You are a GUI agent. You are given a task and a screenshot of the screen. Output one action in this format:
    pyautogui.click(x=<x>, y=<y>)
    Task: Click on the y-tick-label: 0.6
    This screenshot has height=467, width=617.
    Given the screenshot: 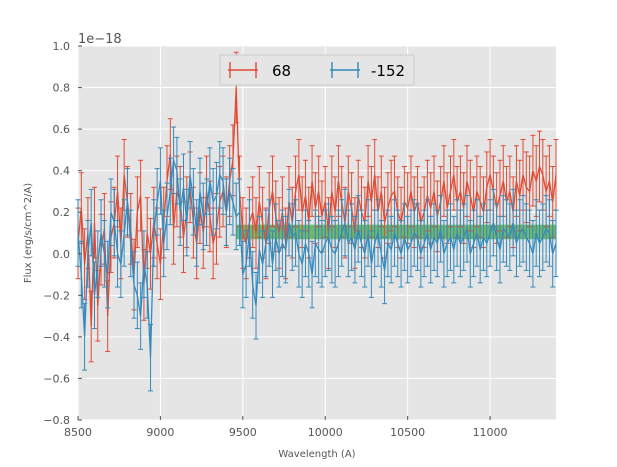 What is the action you would take?
    pyautogui.click(x=62, y=129)
    